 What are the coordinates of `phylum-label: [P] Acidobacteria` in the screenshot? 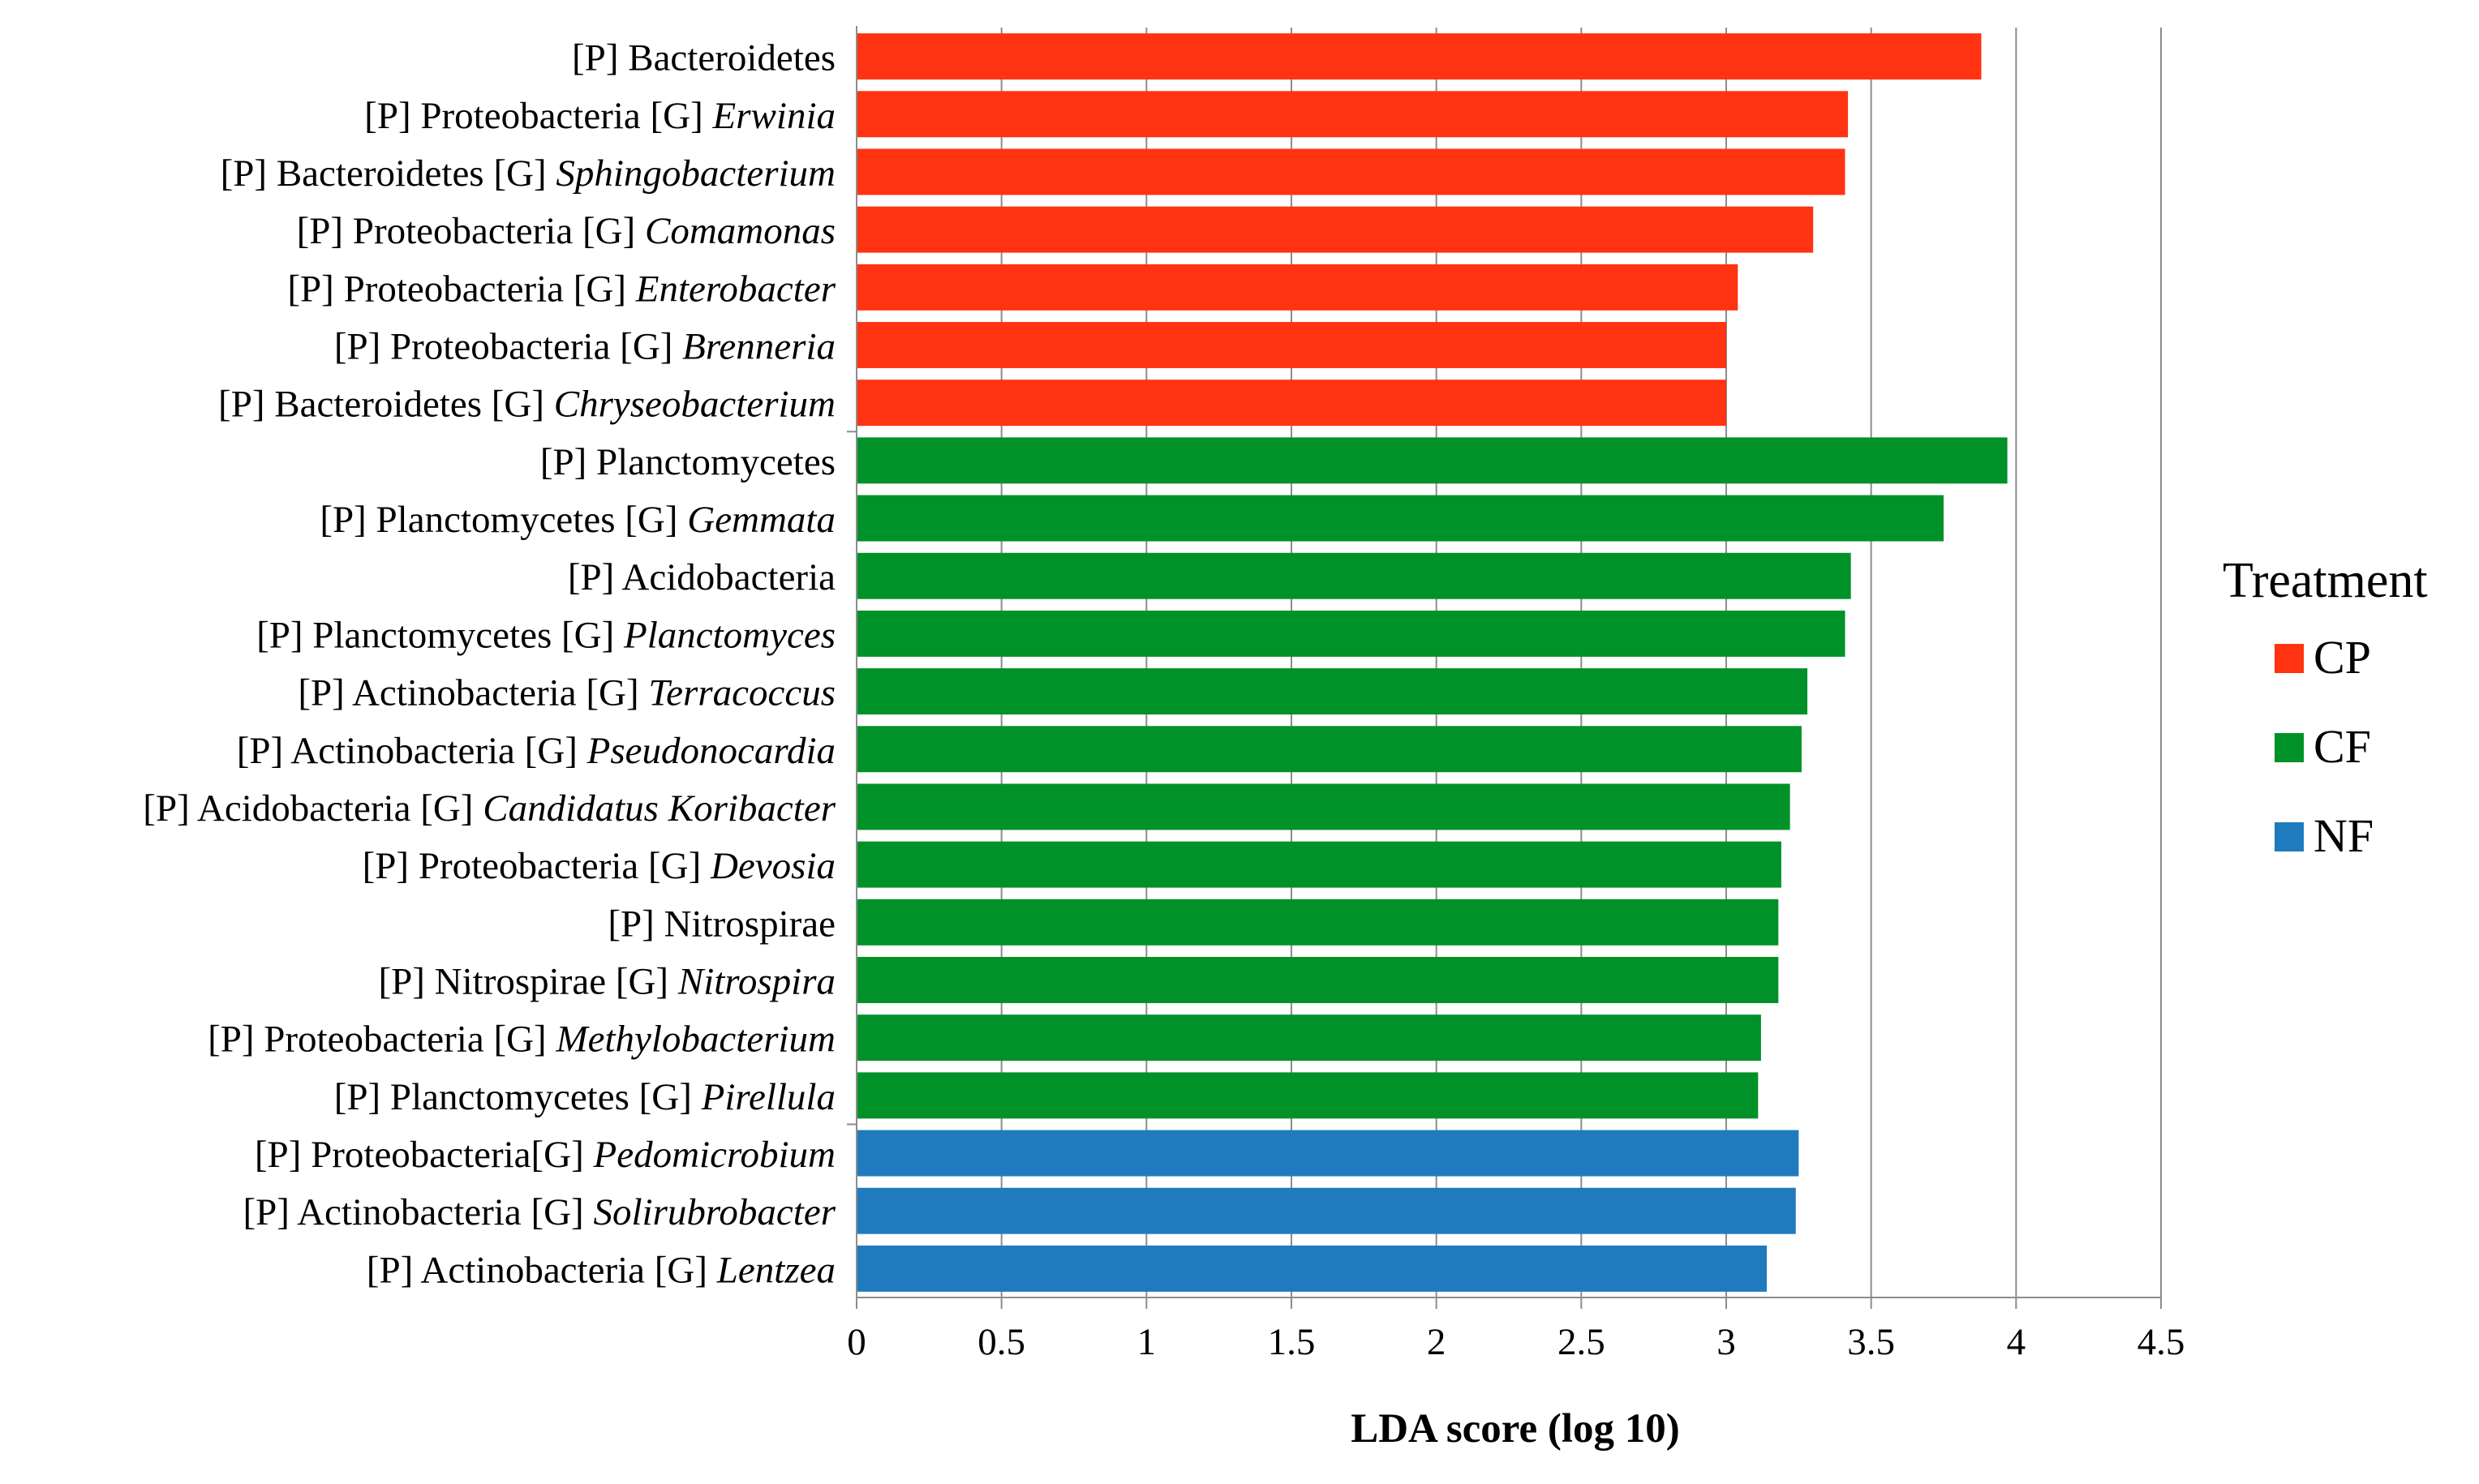 It's located at (702, 577).